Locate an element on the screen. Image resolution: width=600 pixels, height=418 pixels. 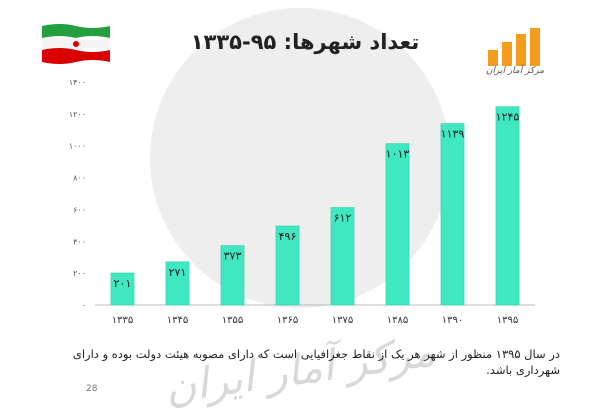
data-label: ۱۰۱۳ is located at coordinates (398, 154).